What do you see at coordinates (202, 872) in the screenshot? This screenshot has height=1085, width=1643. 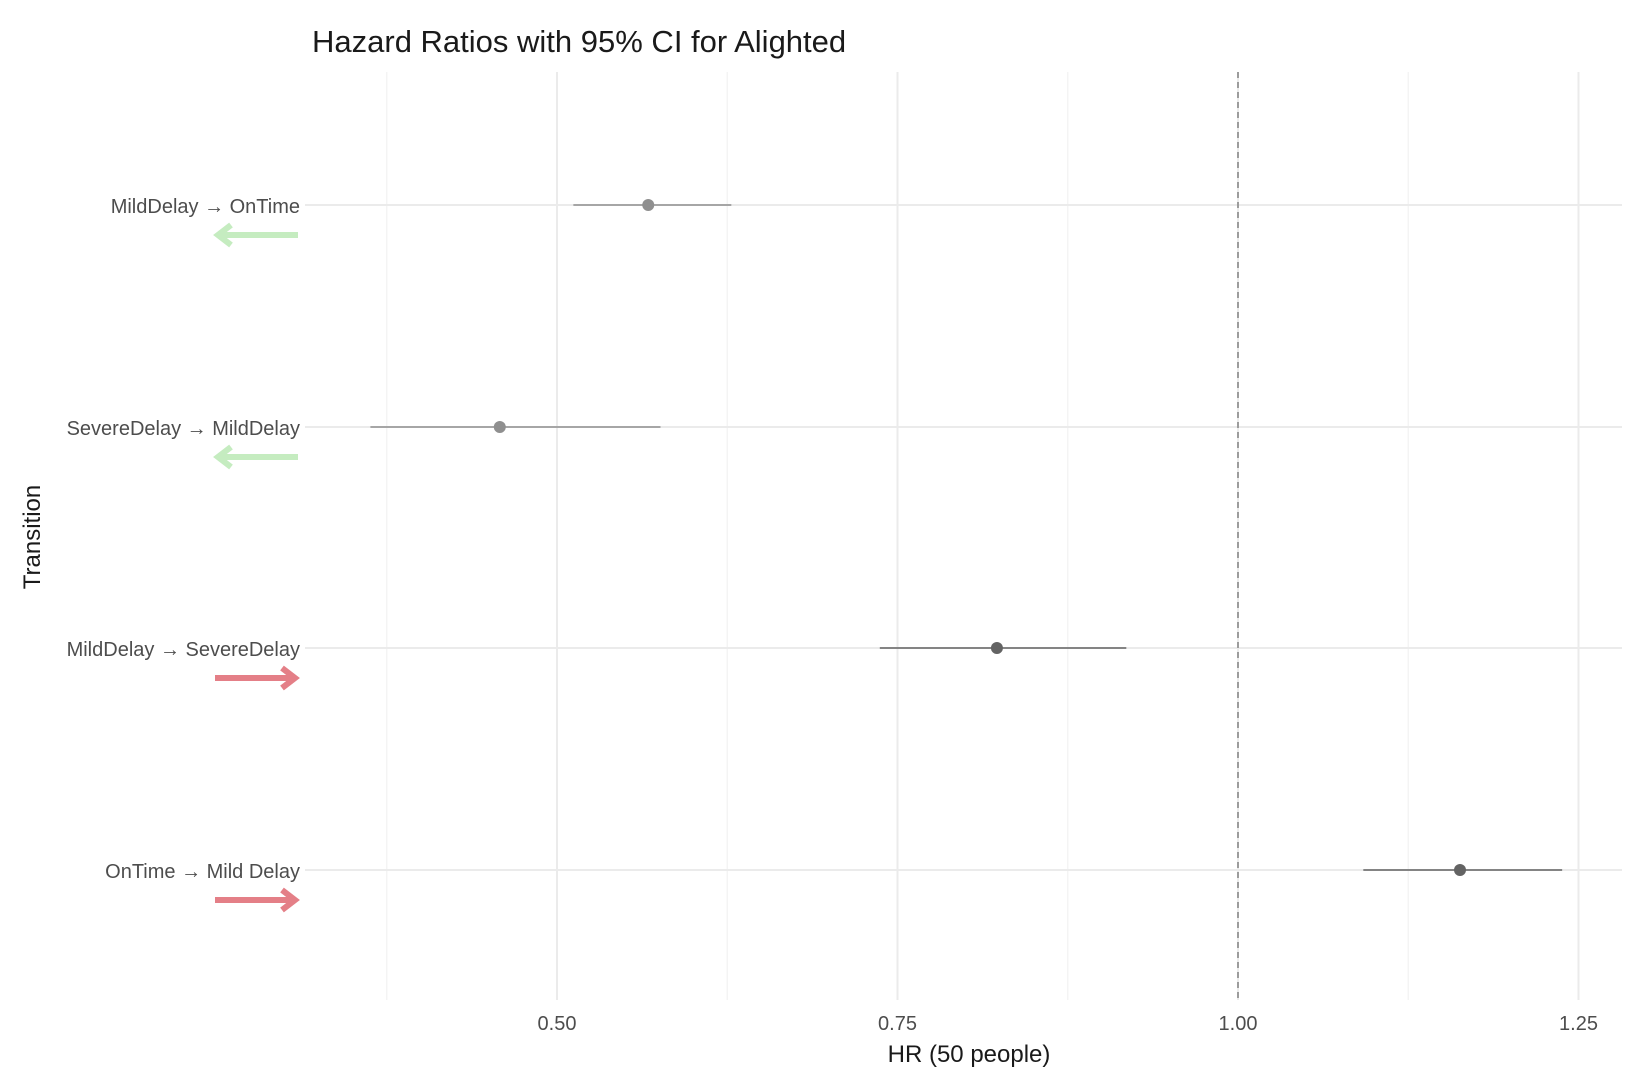 I see `transition-label: OnTime → Mild Delay` at bounding box center [202, 872].